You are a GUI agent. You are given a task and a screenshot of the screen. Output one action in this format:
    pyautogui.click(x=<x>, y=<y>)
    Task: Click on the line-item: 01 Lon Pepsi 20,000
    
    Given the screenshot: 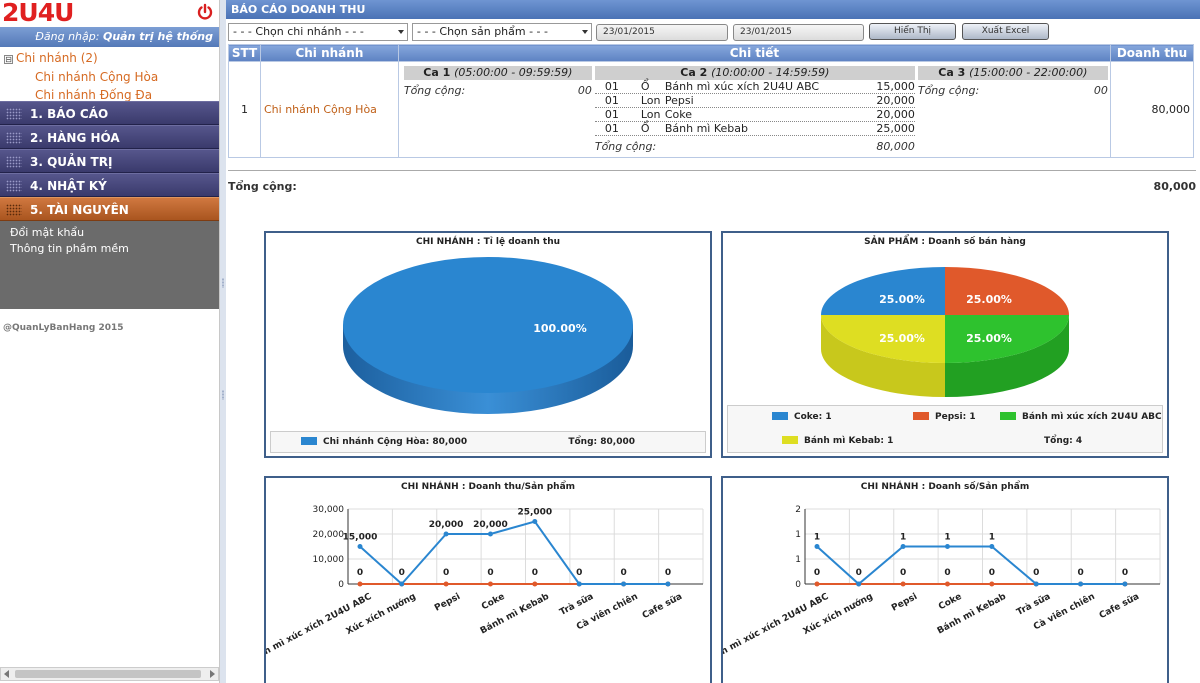 What is the action you would take?
    pyautogui.click(x=754, y=101)
    